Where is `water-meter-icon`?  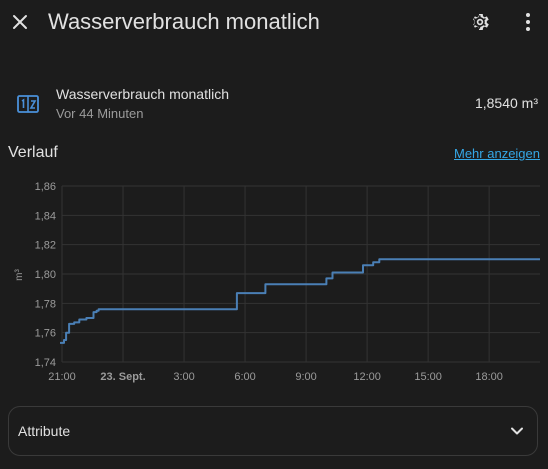 water-meter-icon is located at coordinates (28, 104).